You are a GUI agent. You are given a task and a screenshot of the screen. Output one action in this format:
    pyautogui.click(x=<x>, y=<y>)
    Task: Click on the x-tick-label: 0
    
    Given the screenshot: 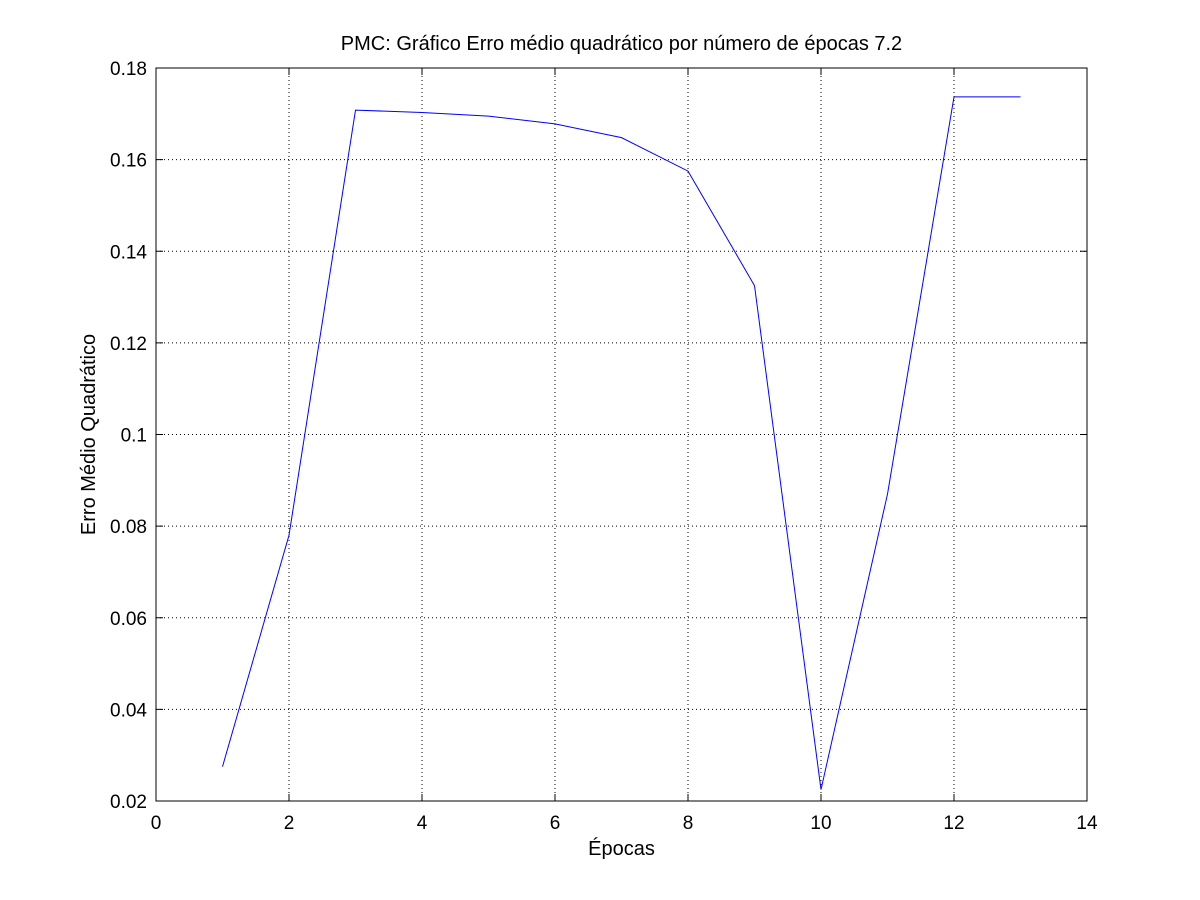 What is the action you would take?
    pyautogui.click(x=156, y=823)
    